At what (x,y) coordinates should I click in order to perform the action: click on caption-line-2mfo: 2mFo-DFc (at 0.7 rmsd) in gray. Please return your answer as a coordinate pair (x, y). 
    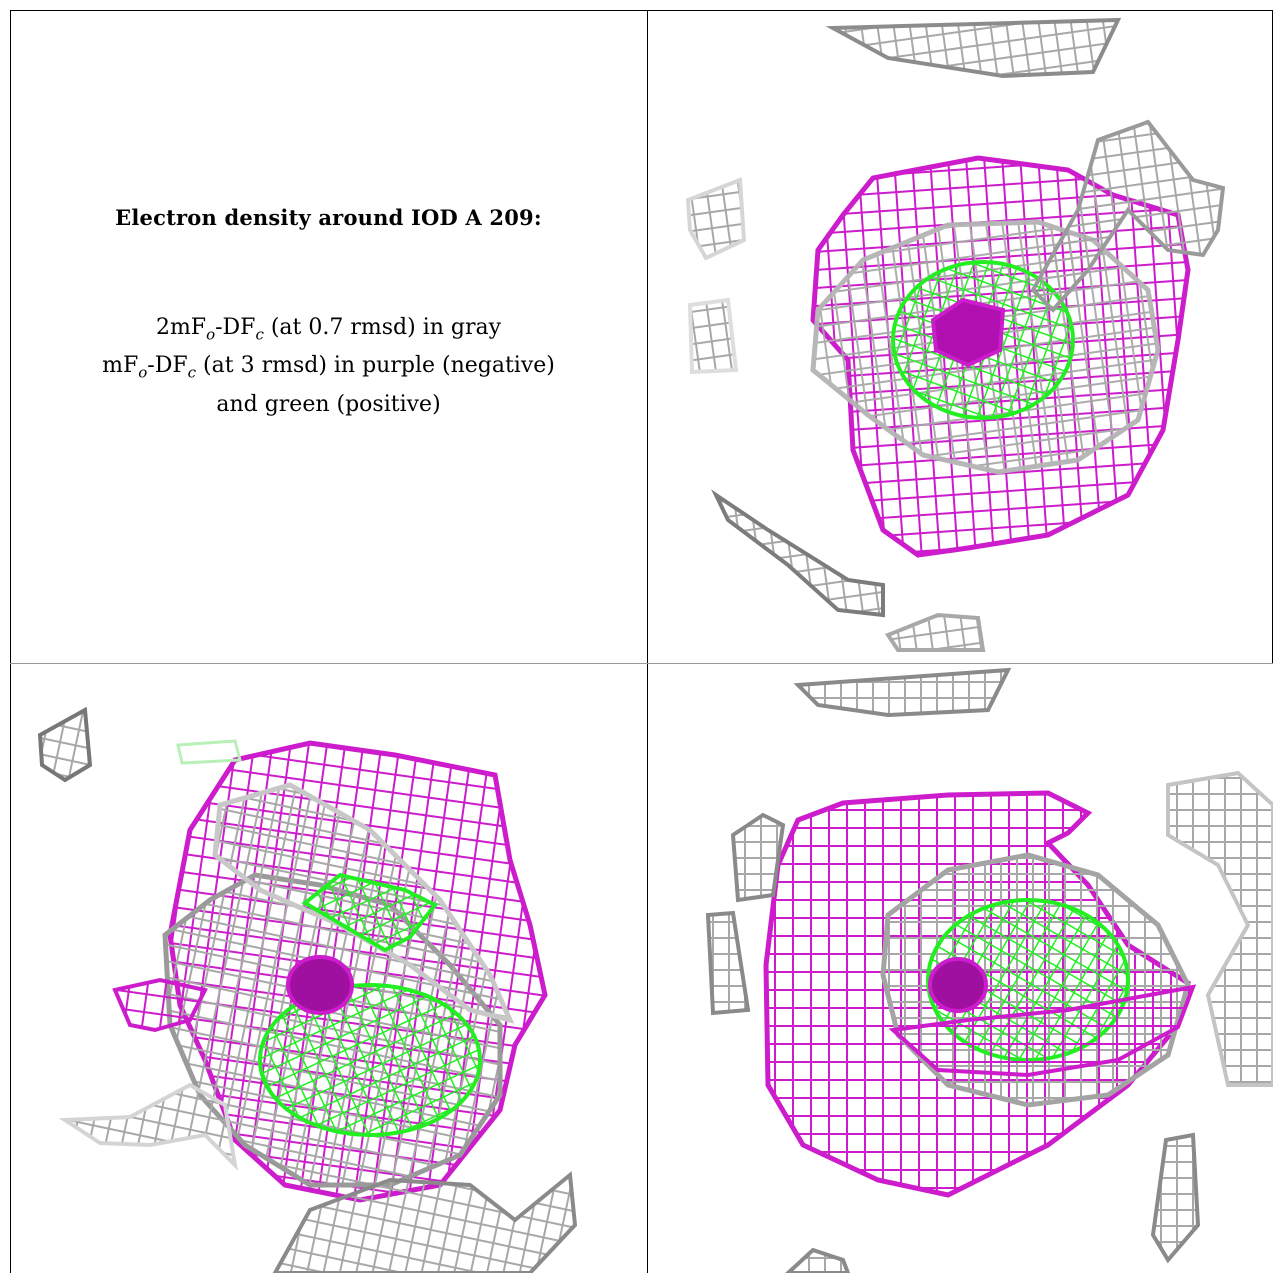
    Looking at the image, I should click on (328, 329).